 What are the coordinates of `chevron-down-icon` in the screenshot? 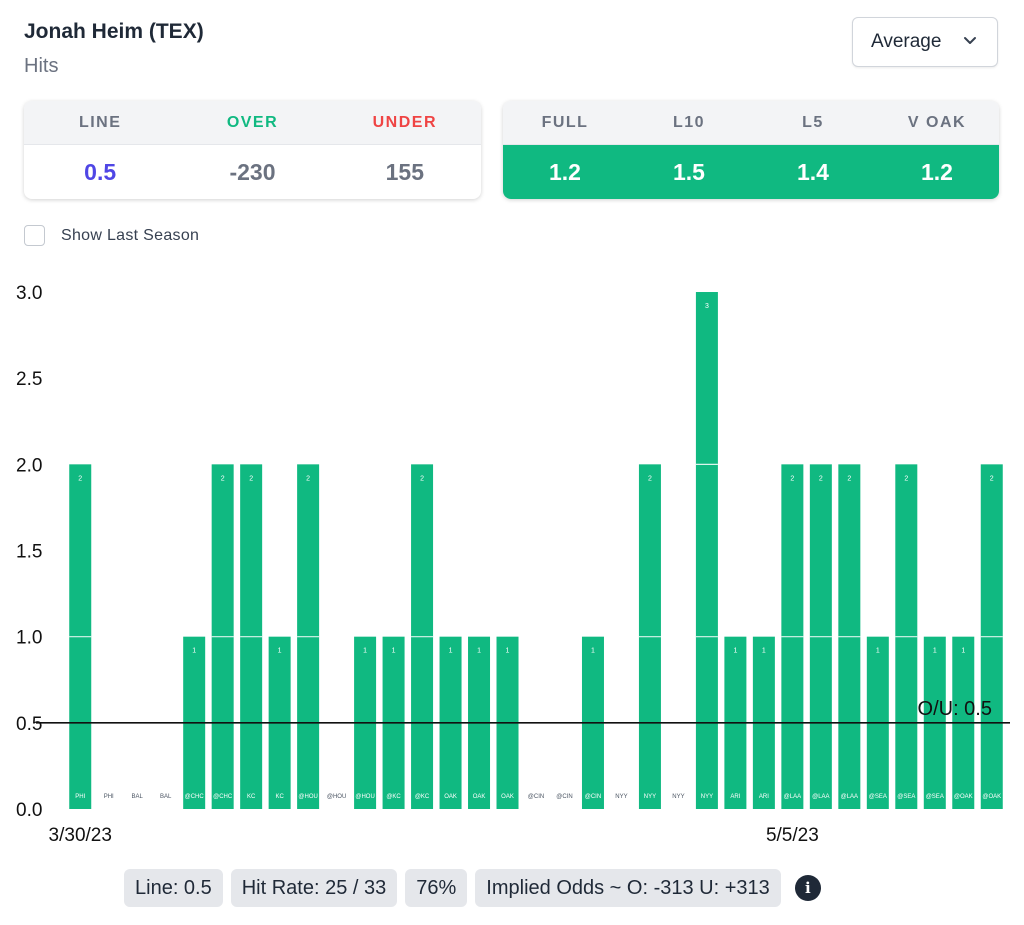 It's located at (970, 40).